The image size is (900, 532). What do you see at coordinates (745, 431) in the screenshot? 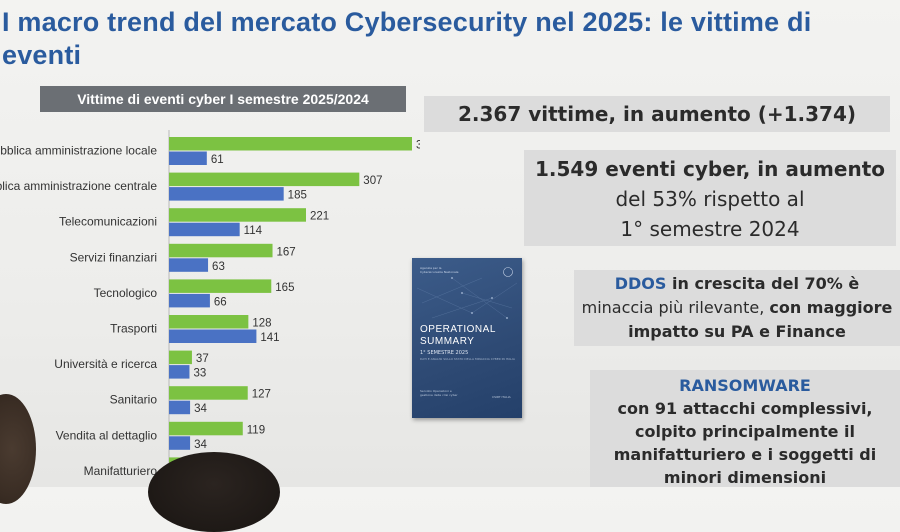
I see `ransomware-line-2: colpito principalmente il` at bounding box center [745, 431].